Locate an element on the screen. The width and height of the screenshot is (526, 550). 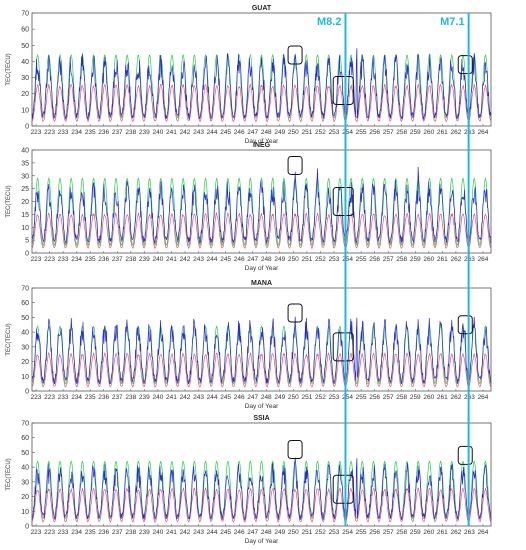
y-tick-label: 60 is located at coordinates (25, 438).